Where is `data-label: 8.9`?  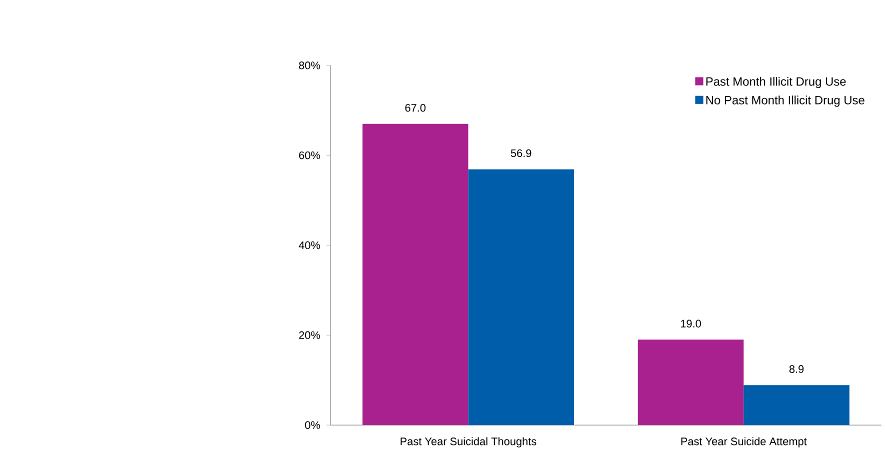
data-label: 8.9 is located at coordinates (796, 369).